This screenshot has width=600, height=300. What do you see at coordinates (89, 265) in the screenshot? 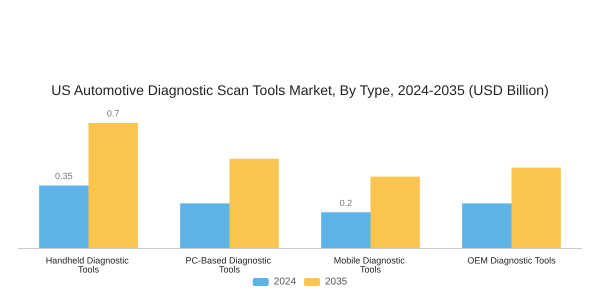
I see `x-tick-label: Handheld Diagnostic Tools` at bounding box center [89, 265].